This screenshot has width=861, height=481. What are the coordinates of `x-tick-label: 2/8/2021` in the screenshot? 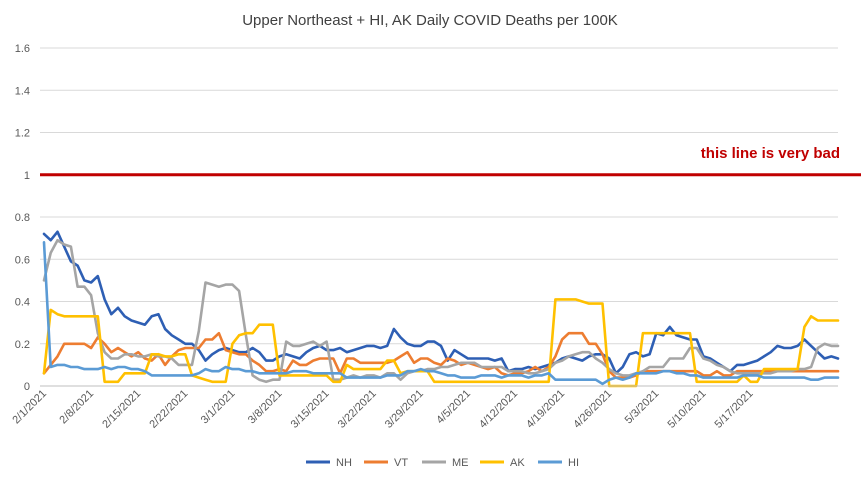 It's located at (76, 407).